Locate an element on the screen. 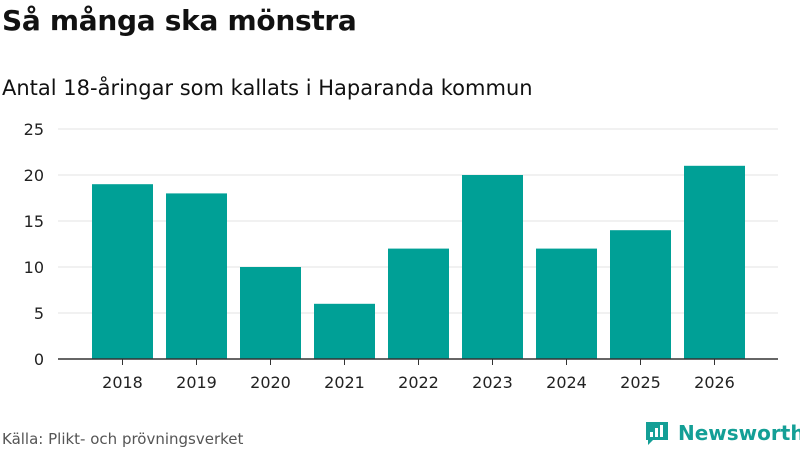  x-tick-label: 2026 is located at coordinates (714, 382).